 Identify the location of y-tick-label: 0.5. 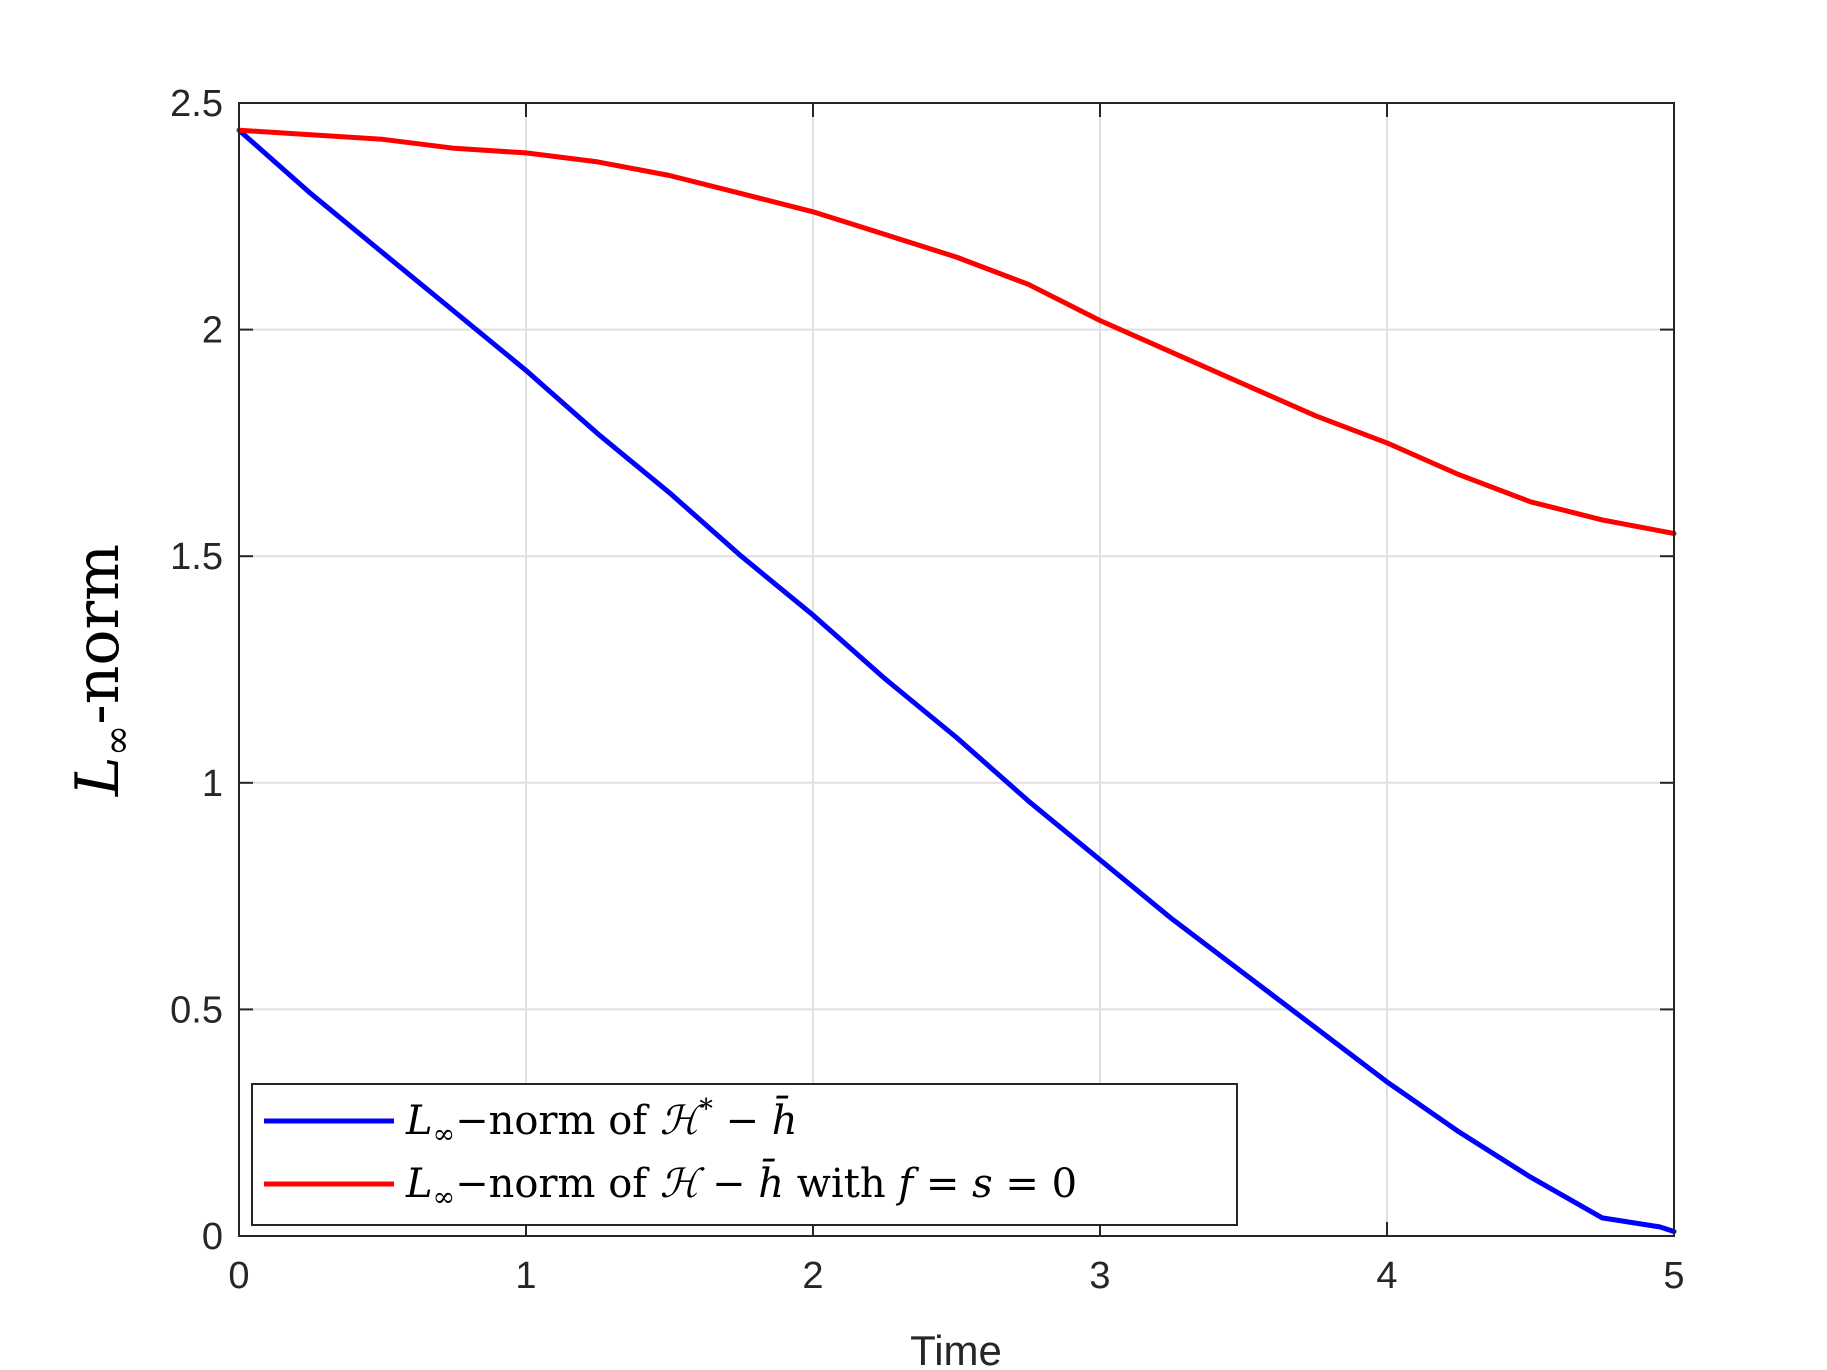
(196, 1010).